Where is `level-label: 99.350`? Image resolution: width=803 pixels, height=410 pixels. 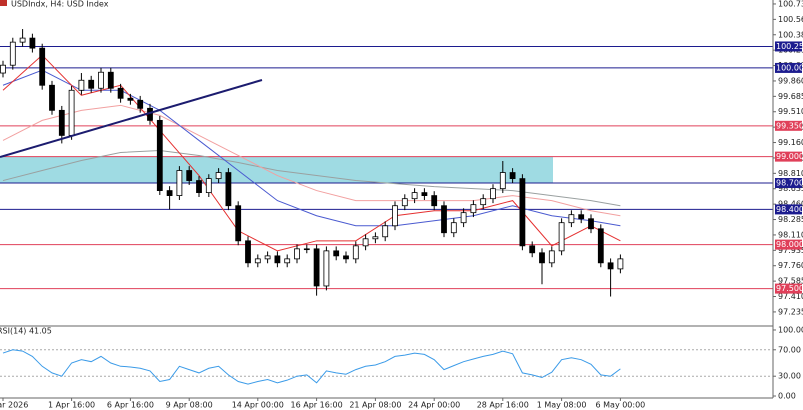
level-label: 99.350 is located at coordinates (789, 125).